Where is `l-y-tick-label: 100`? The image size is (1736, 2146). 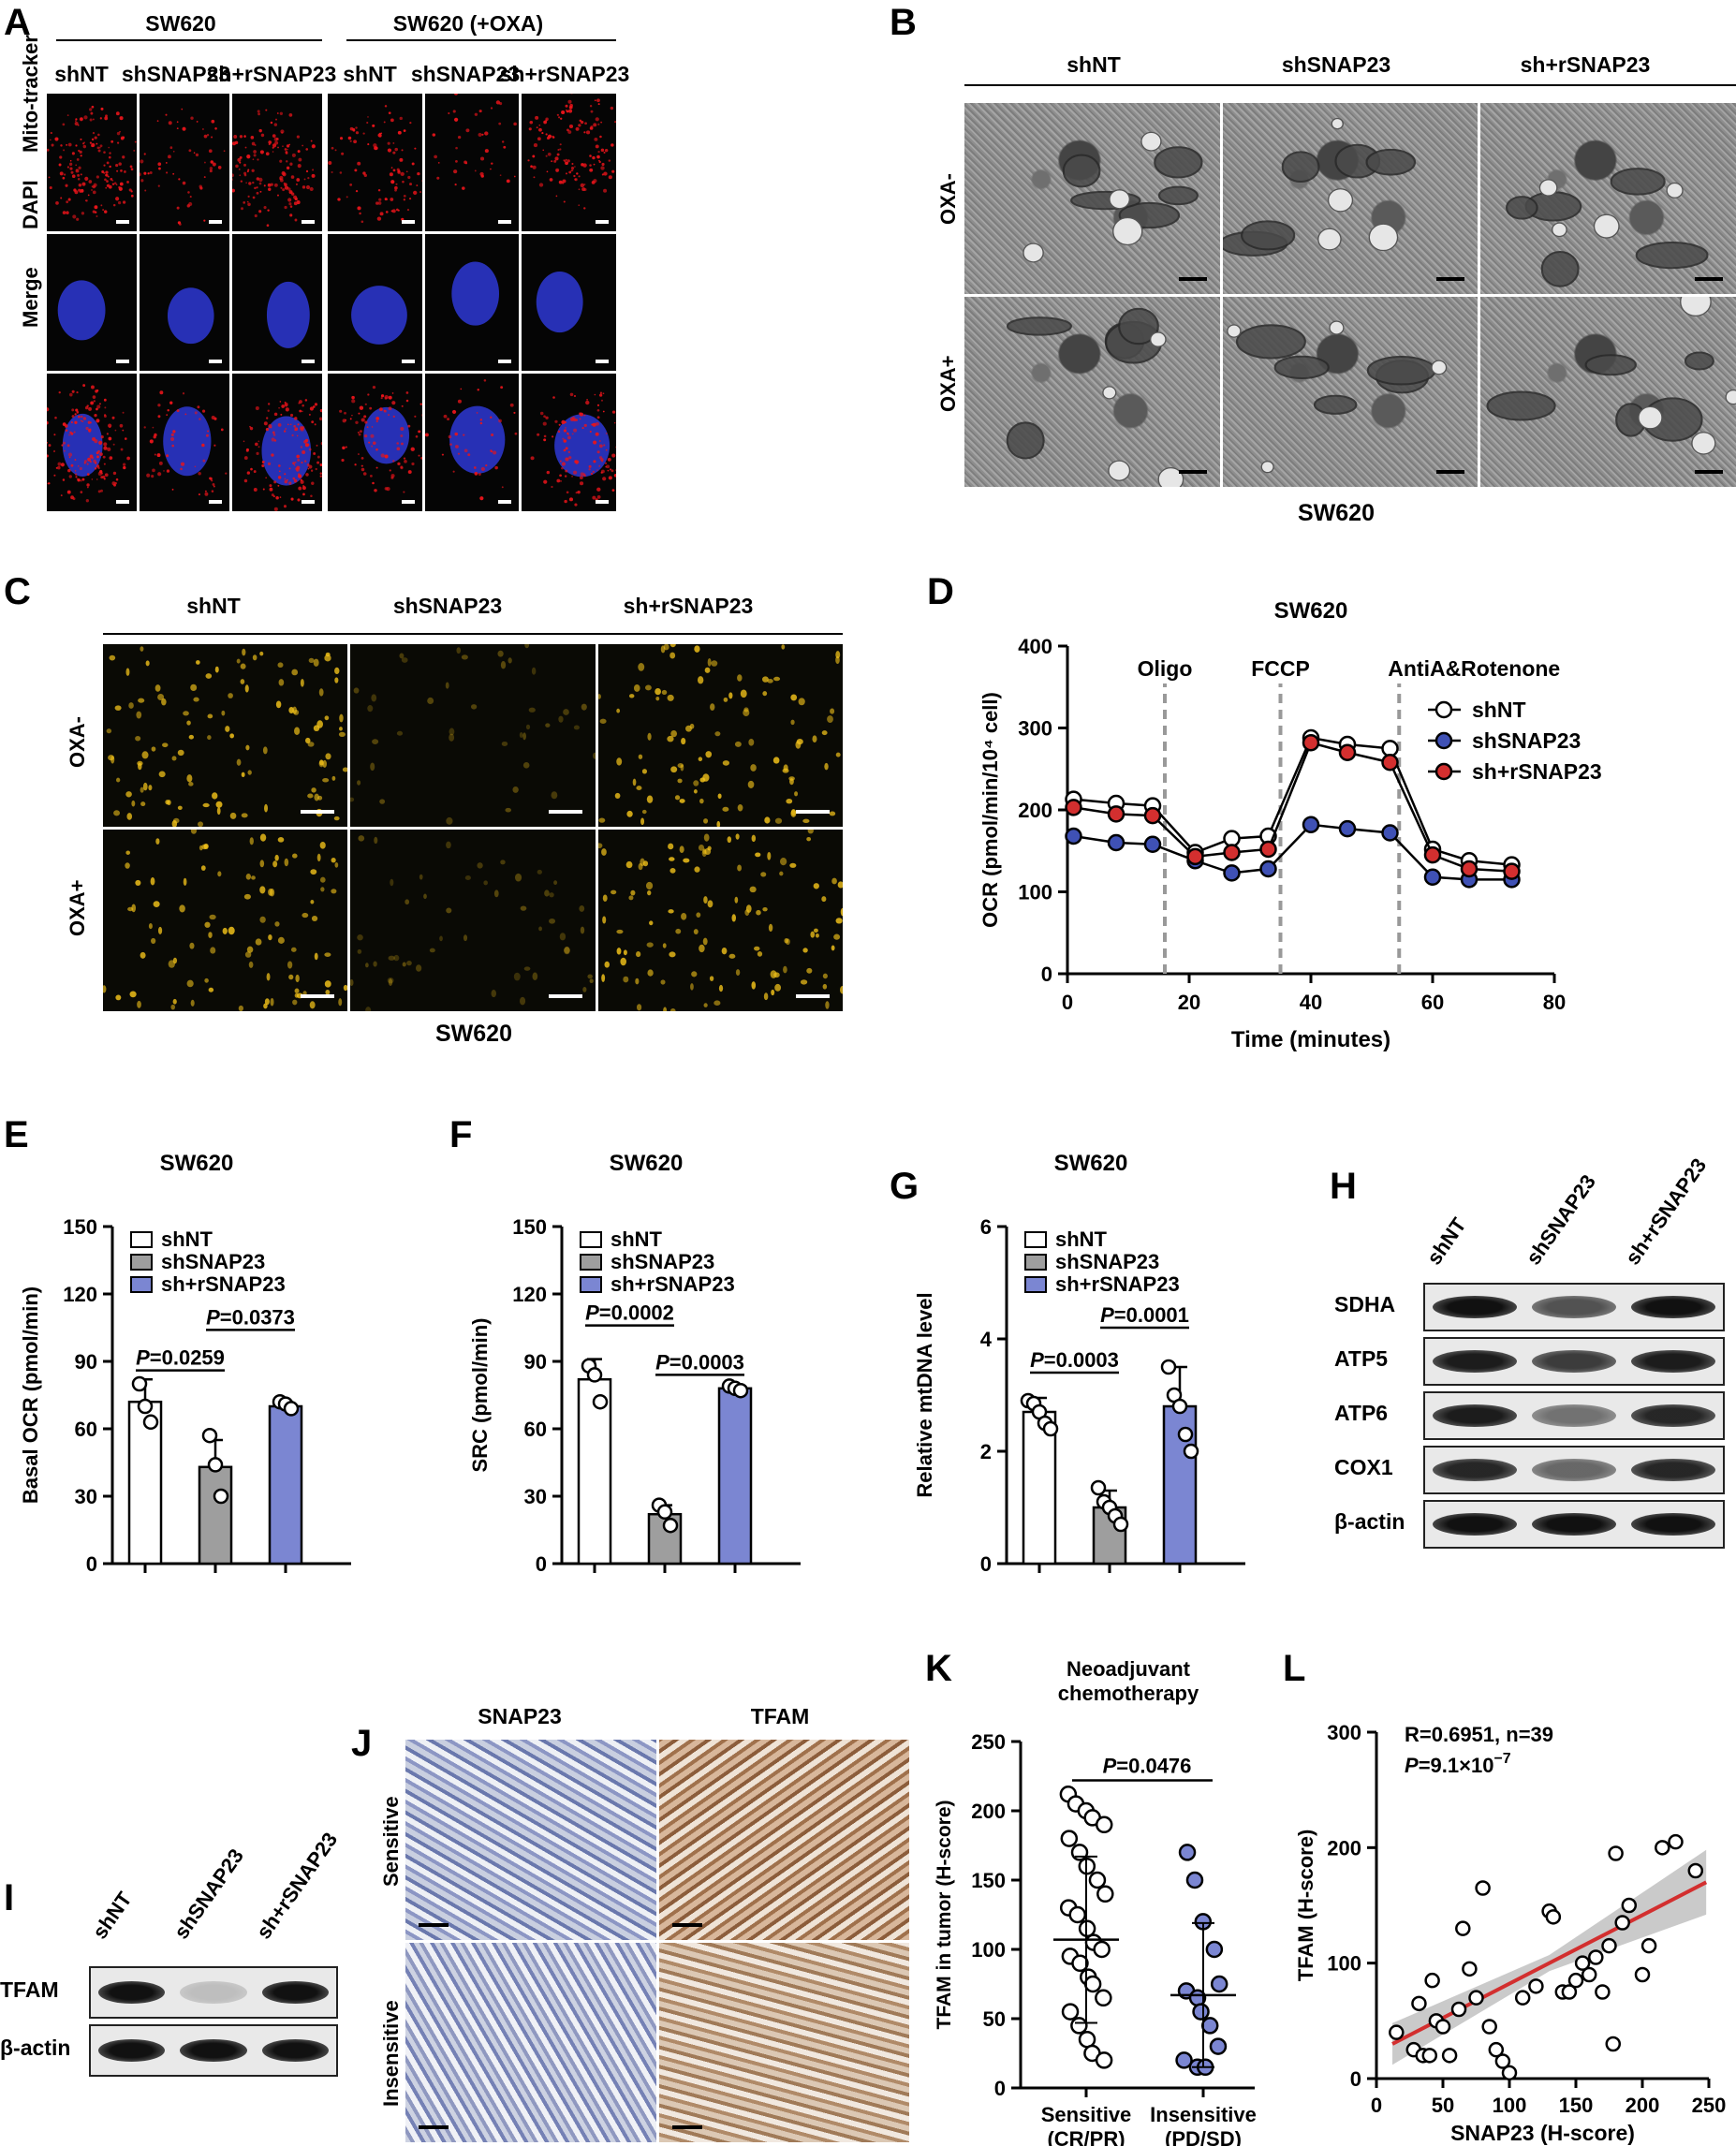 l-y-tick-label: 100 is located at coordinates (1344, 1964).